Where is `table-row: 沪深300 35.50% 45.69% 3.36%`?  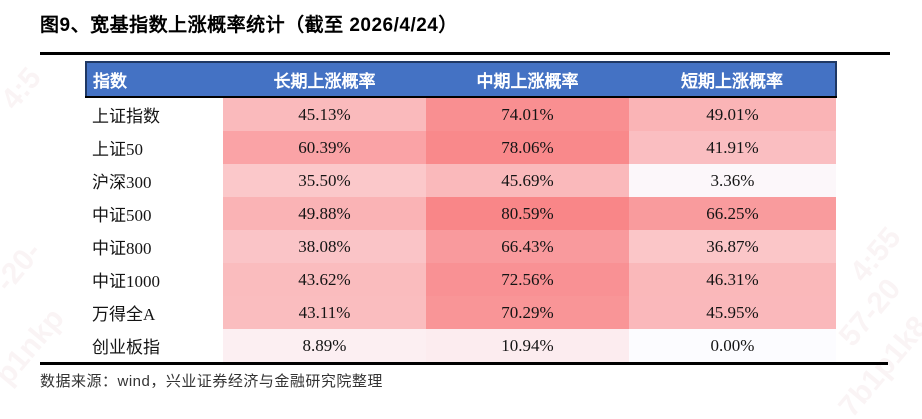
table-row: 沪深300 35.50% 45.69% 3.36% is located at coordinates (461, 180).